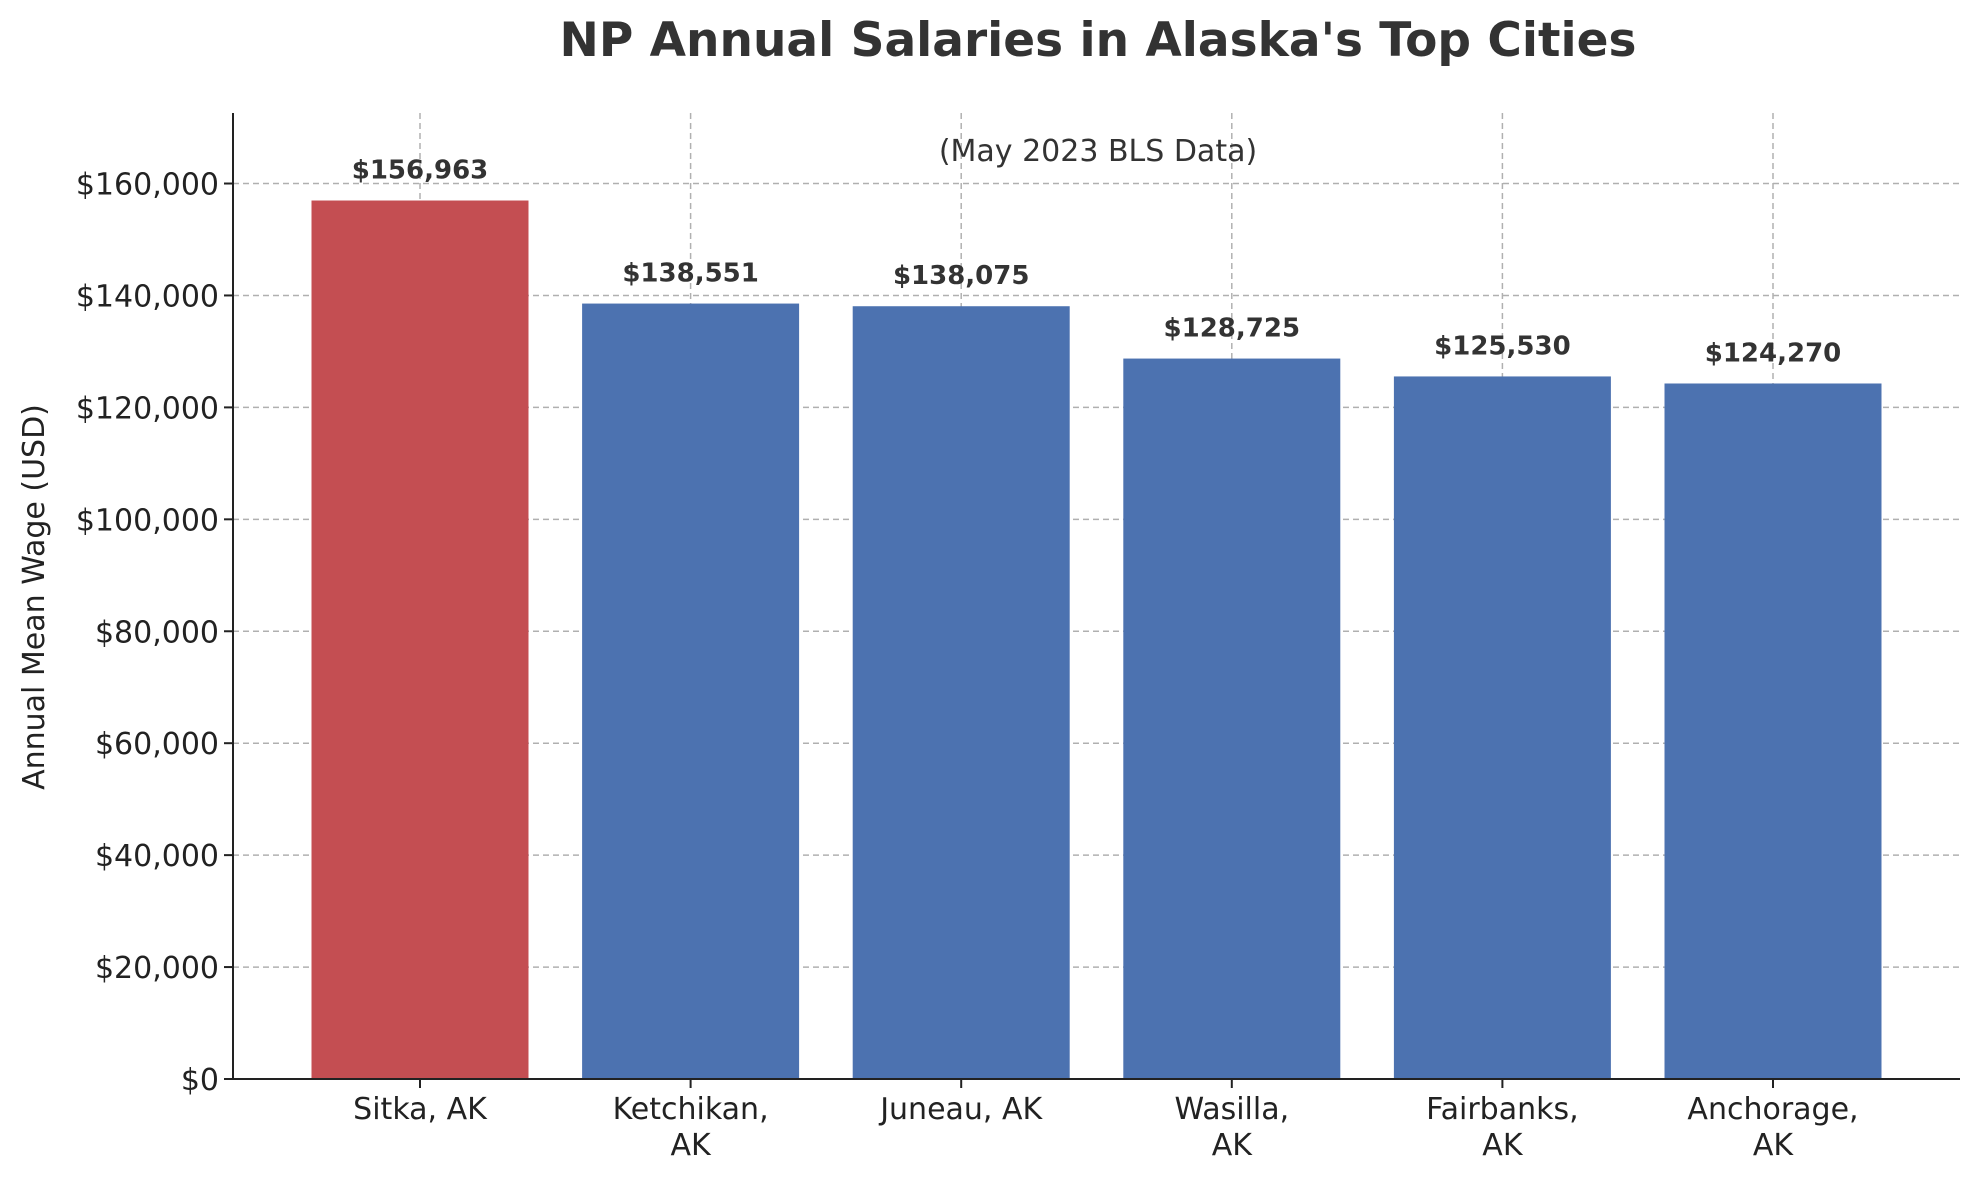 The height and width of the screenshot is (1179, 1980). What do you see at coordinates (420, 171) in the screenshot?
I see `bar-value-label: $156,963` at bounding box center [420, 171].